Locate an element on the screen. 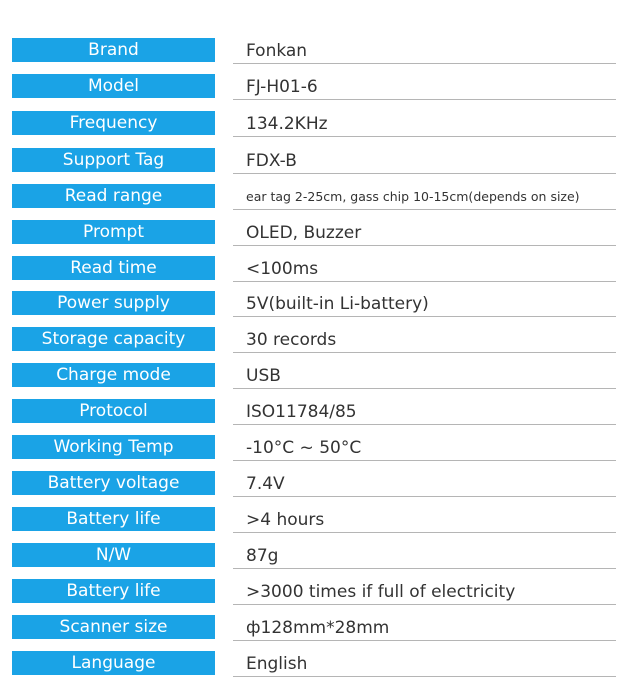 The image size is (631, 690). spec-value: ISO11784/85 is located at coordinates (431, 412).